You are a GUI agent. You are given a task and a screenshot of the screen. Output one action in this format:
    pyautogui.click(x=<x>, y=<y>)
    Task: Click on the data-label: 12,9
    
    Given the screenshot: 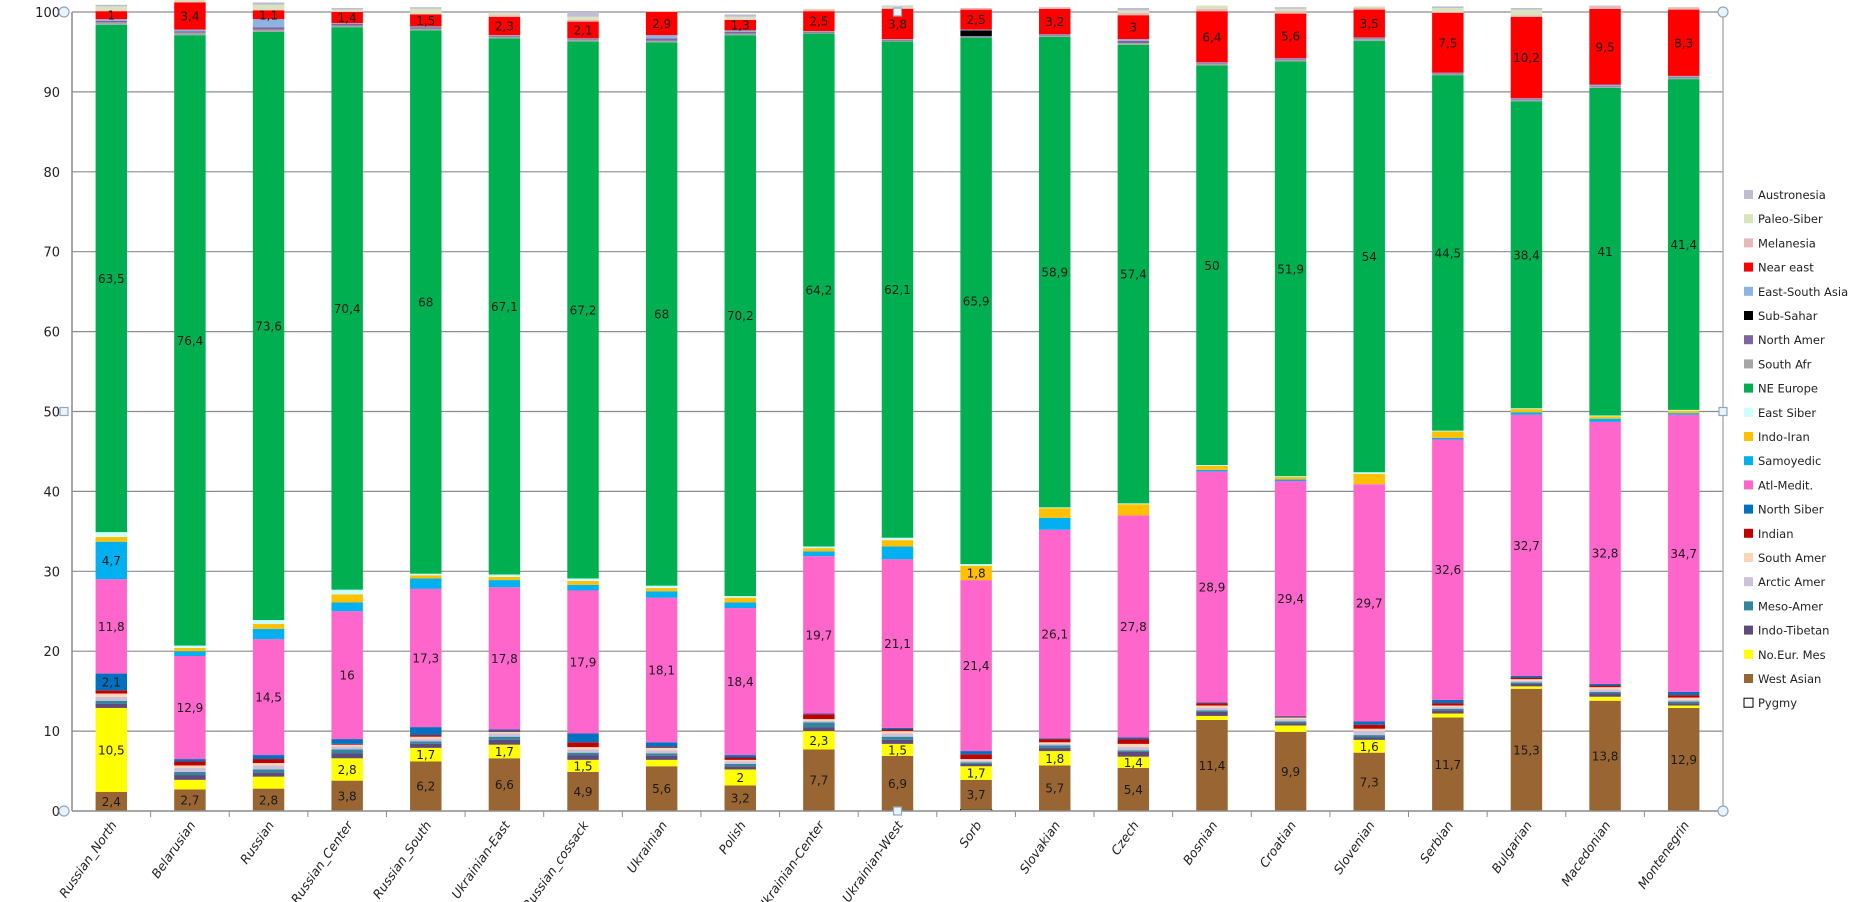 What is the action you would take?
    pyautogui.click(x=1683, y=760)
    